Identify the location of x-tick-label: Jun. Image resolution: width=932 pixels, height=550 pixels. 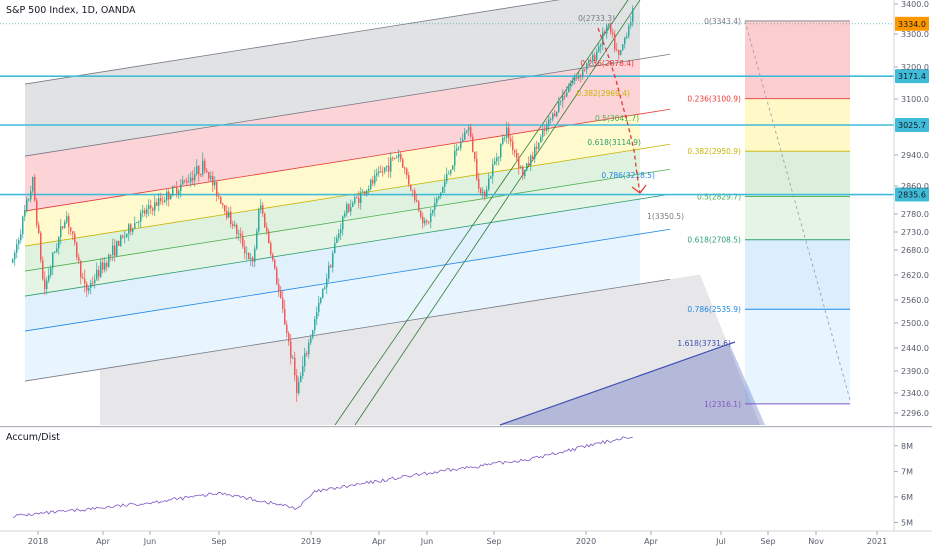
(150, 541).